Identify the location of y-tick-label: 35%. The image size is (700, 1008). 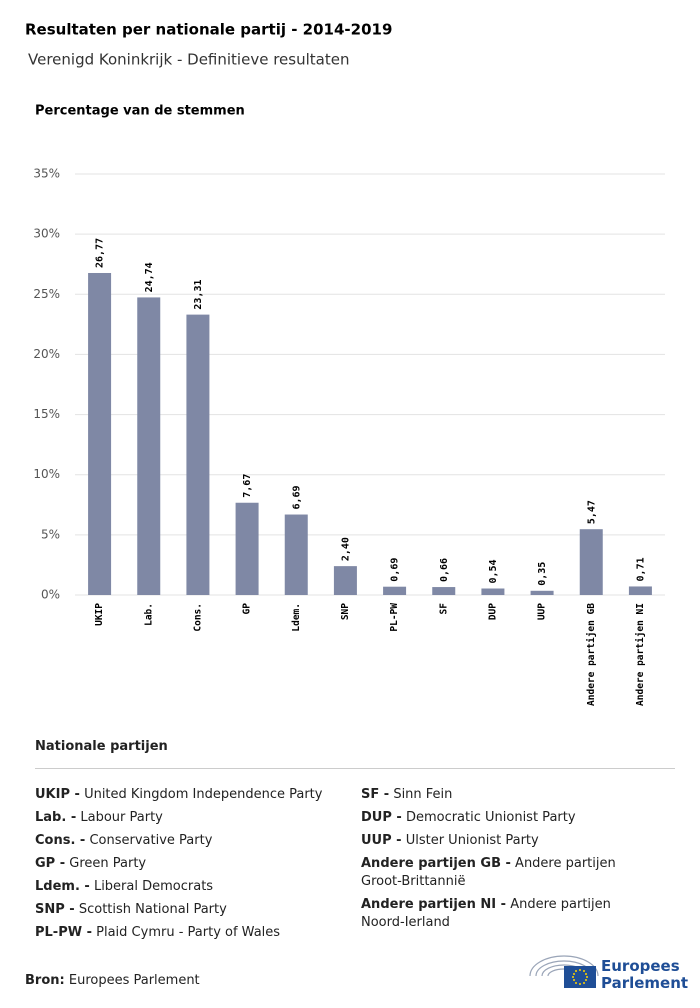
(46, 174).